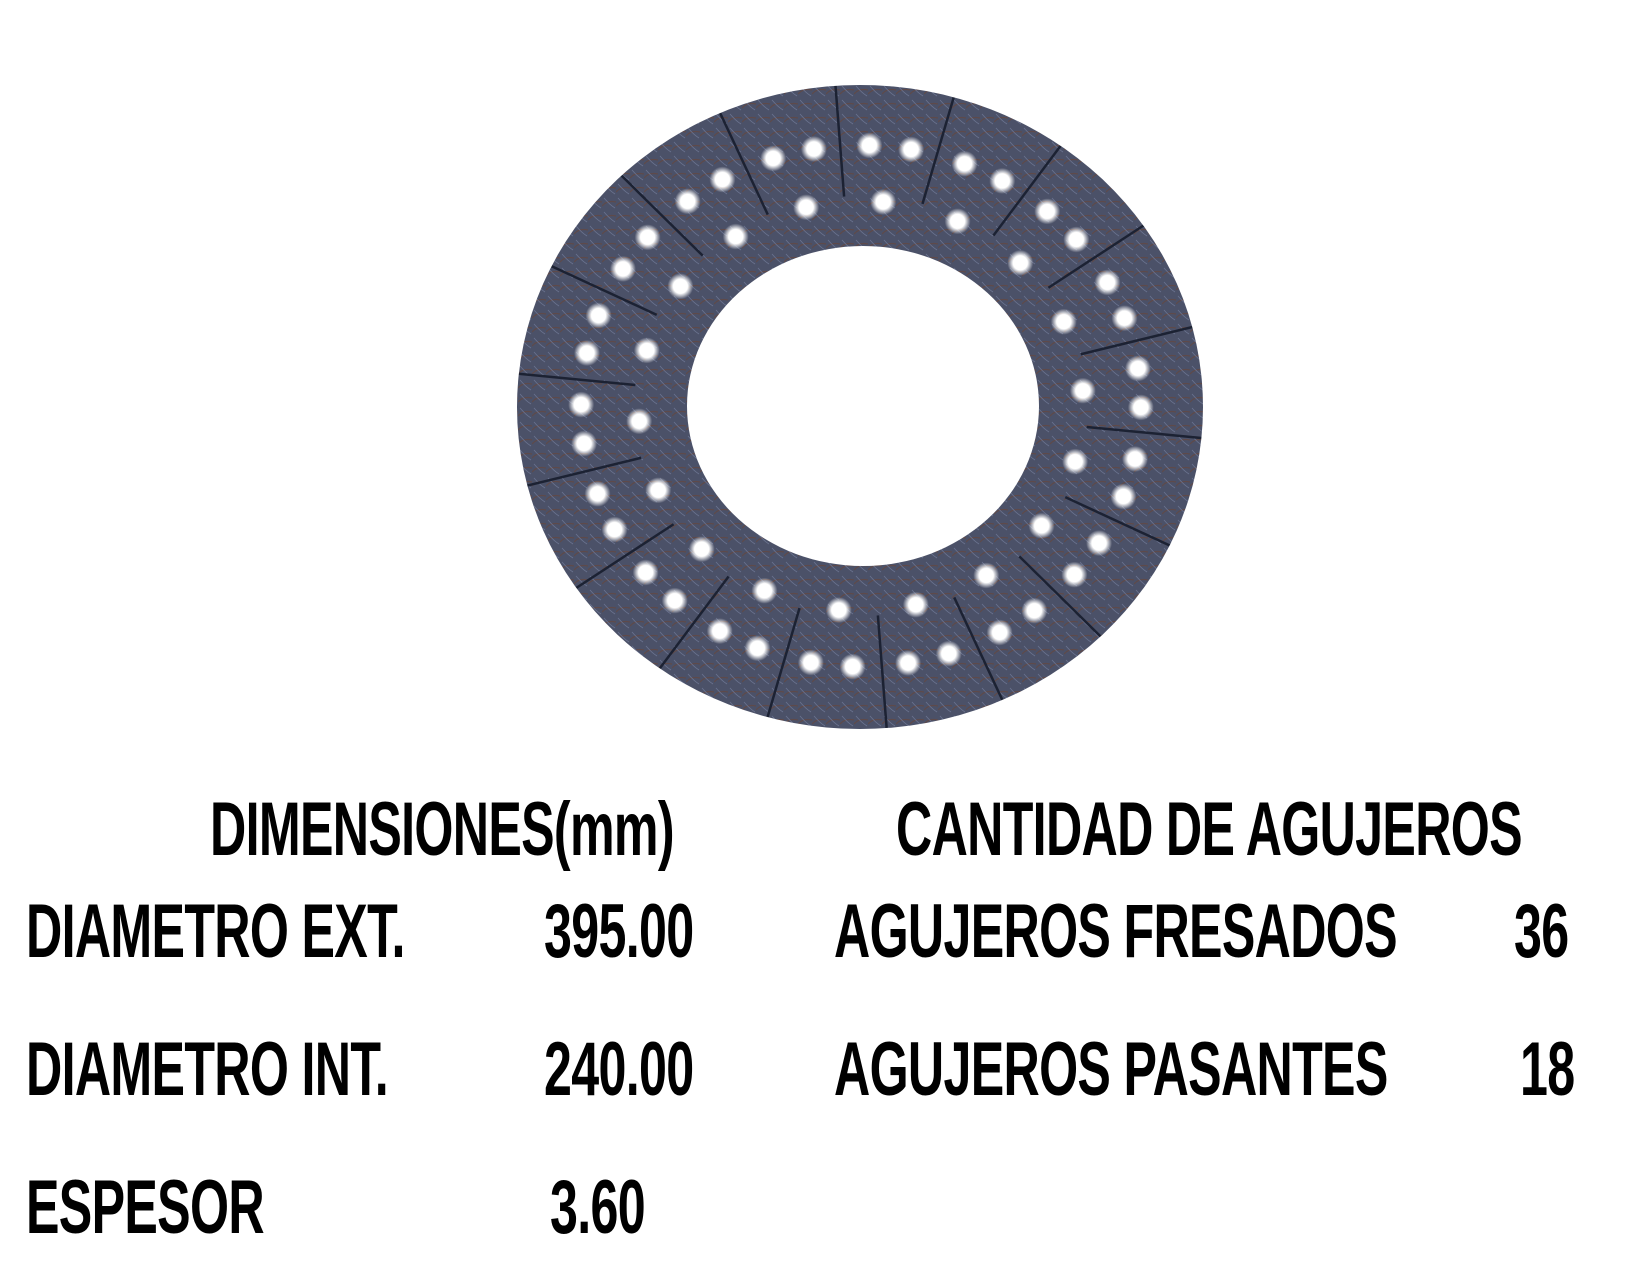 This screenshot has height=1264, width=1644. Describe the element at coordinates (1111, 1069) in the screenshot. I see `through-holes-label: AGUJEROS PASANTES` at that location.